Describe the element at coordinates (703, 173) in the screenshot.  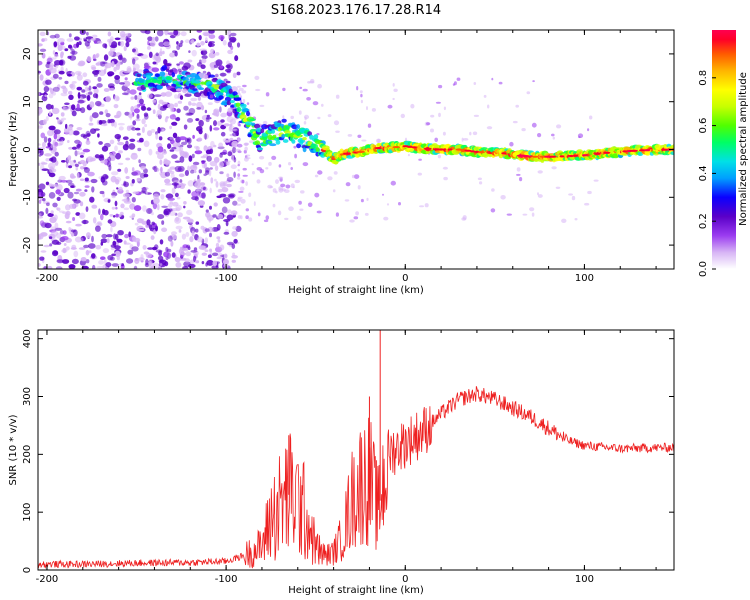
I see `colorbar-tick-label: 0.4` at that location.